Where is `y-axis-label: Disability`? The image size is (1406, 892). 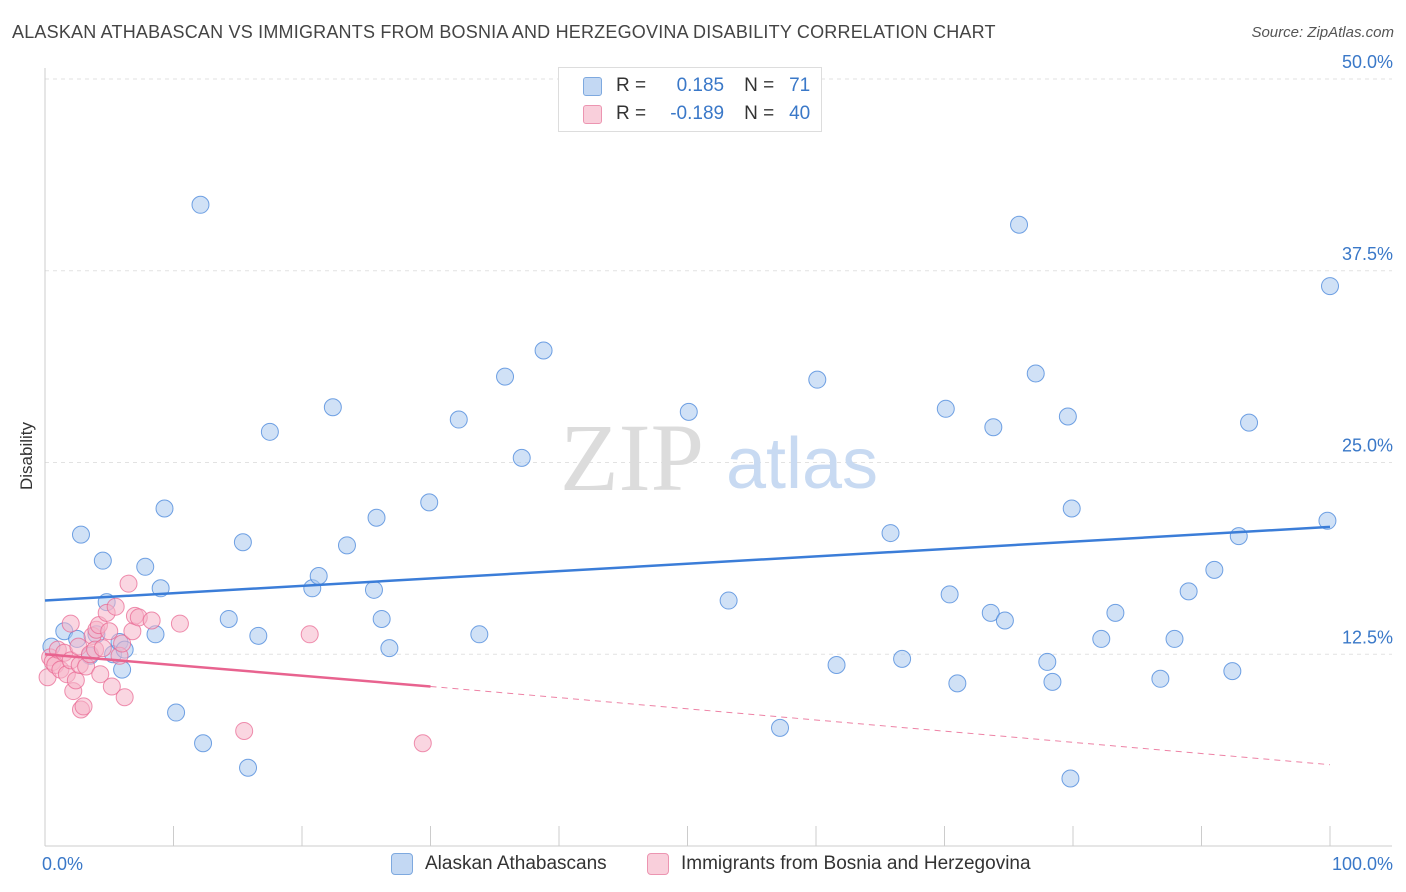 y-axis-label: Disability is located at coordinates (26, 456).